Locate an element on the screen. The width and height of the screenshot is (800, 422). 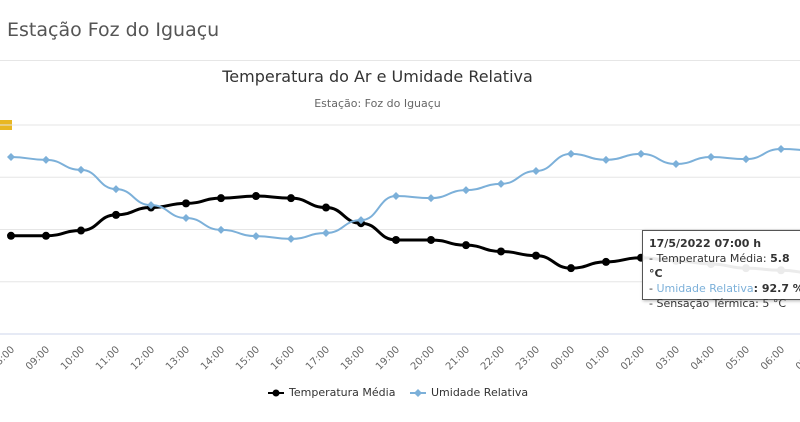
x-tick-label: 06:00 is located at coordinates (773, 358).